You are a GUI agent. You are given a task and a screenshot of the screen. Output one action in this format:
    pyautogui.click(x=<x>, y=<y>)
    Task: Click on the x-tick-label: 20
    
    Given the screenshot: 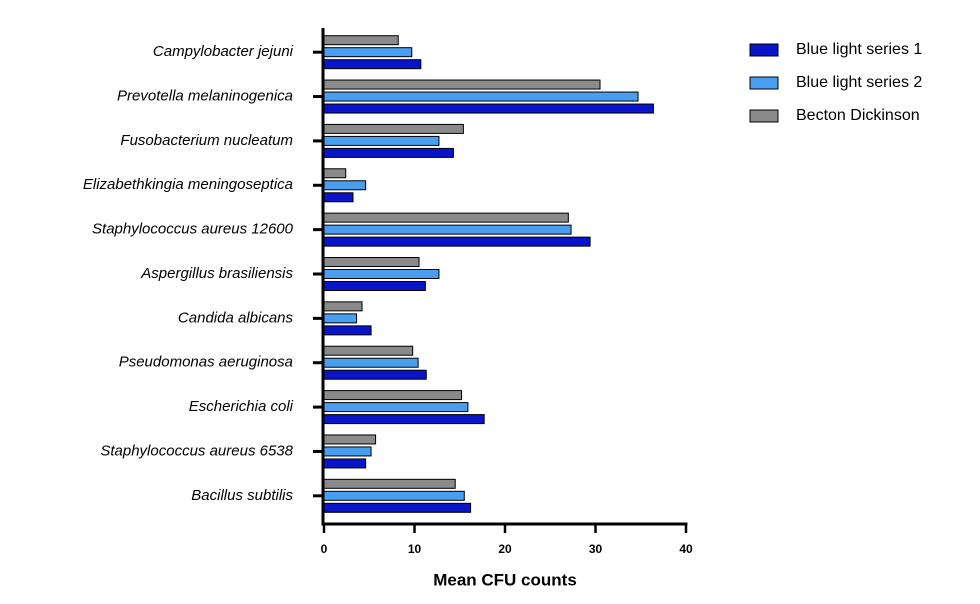 What is the action you would take?
    pyautogui.click(x=505, y=549)
    